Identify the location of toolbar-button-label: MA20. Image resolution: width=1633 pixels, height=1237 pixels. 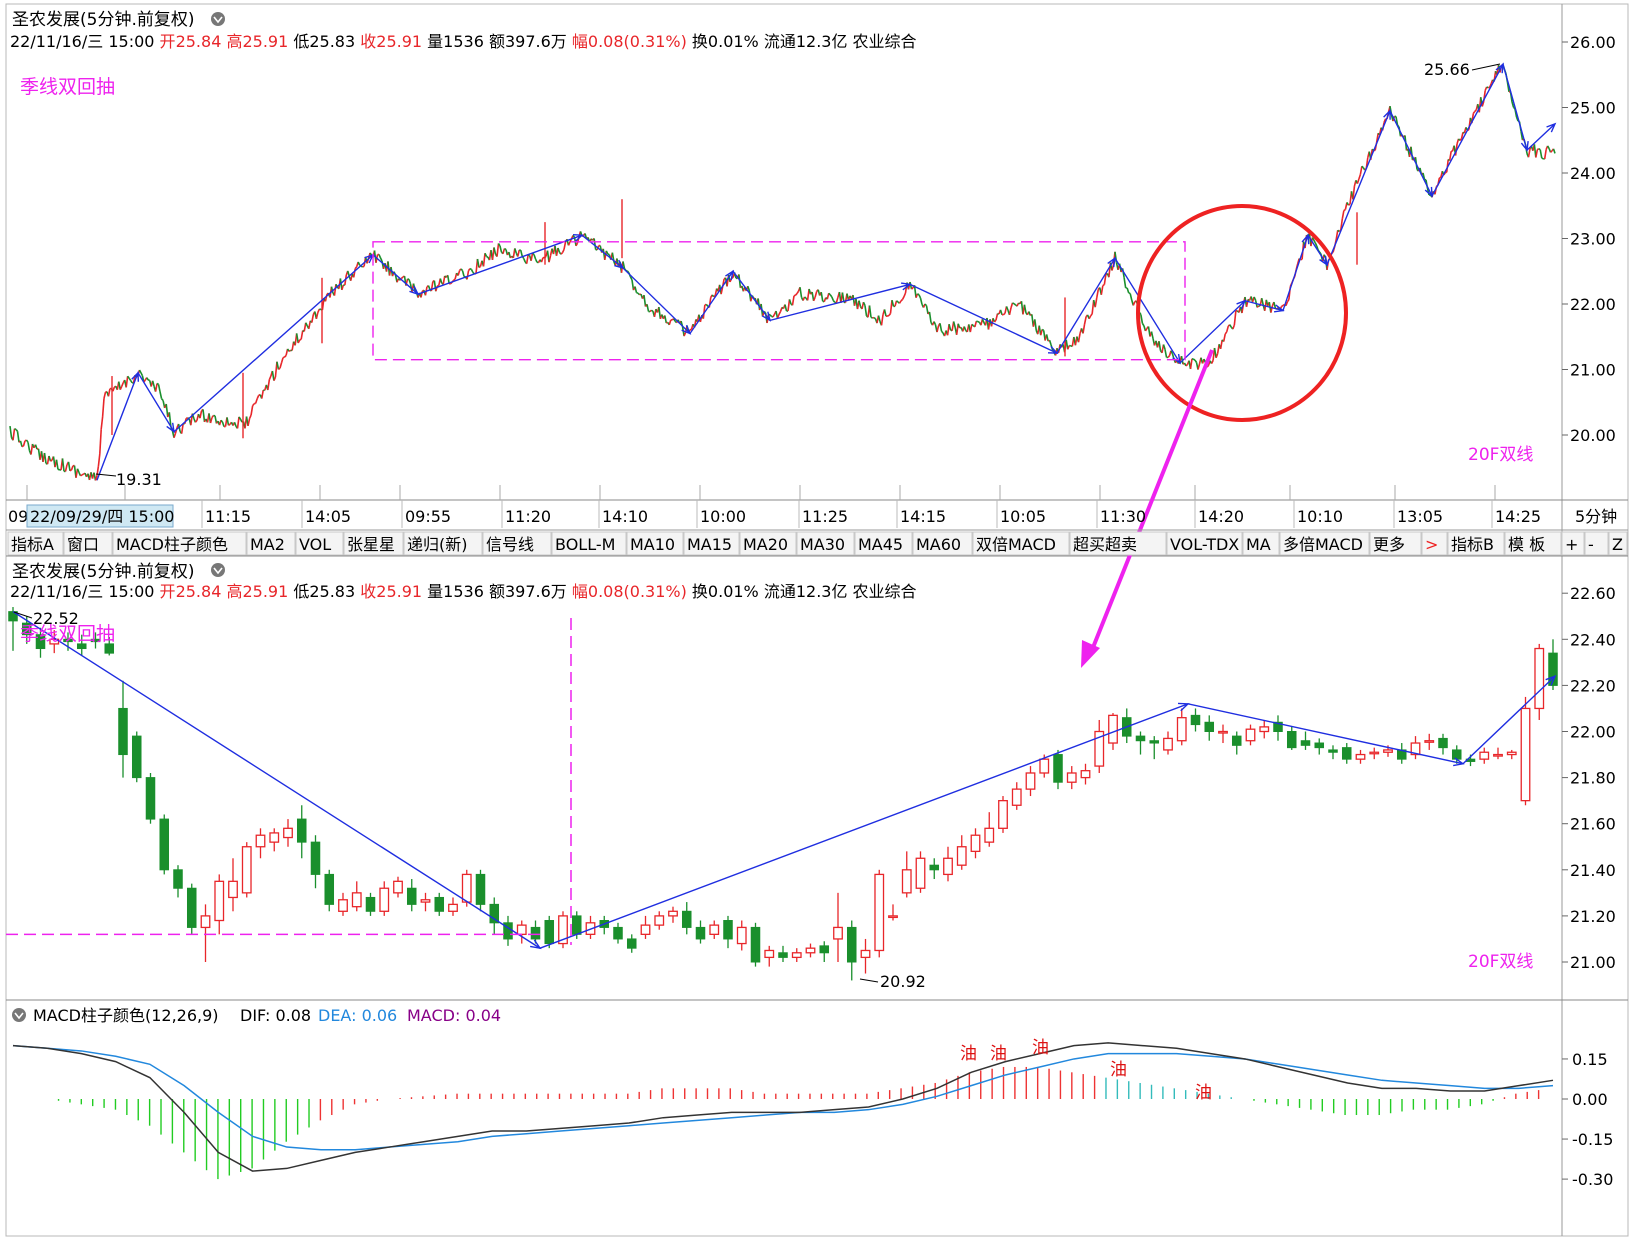
(765, 544).